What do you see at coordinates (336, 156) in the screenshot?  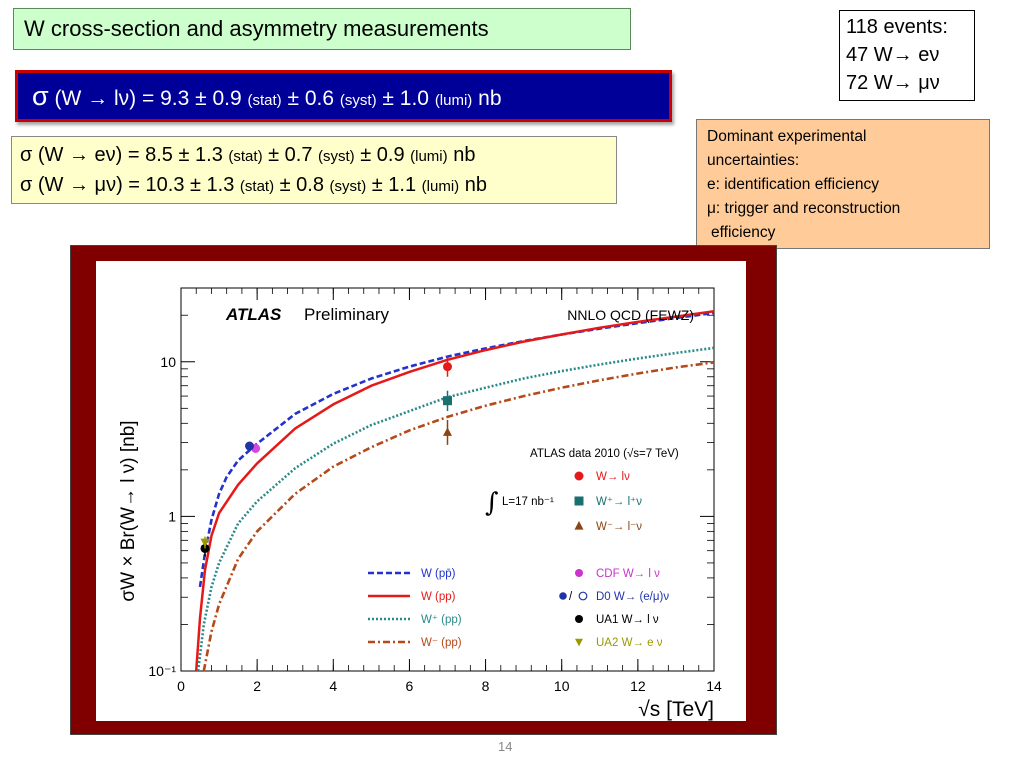 I see `electron-syst-label: (syst)` at bounding box center [336, 156].